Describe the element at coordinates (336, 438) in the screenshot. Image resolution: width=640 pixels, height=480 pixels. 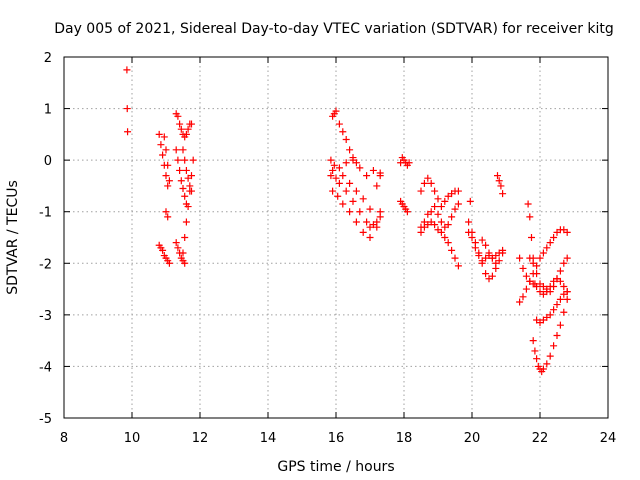
I see `x-tick-label: 16` at that location.